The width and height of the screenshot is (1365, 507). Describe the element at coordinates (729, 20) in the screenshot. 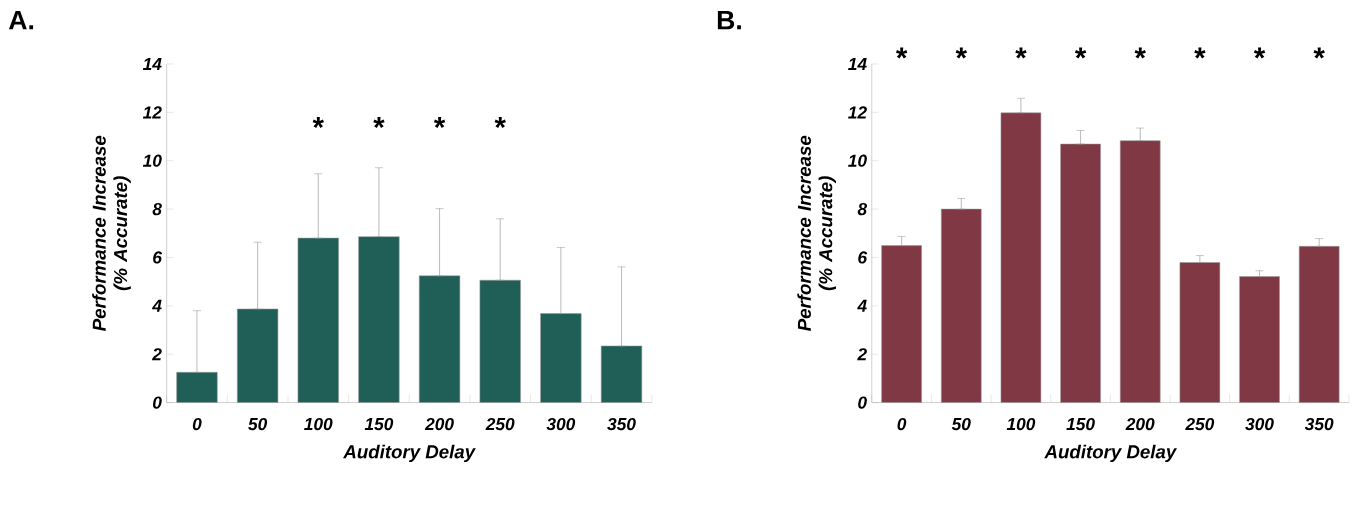

I see `chart-title: B.` at that location.